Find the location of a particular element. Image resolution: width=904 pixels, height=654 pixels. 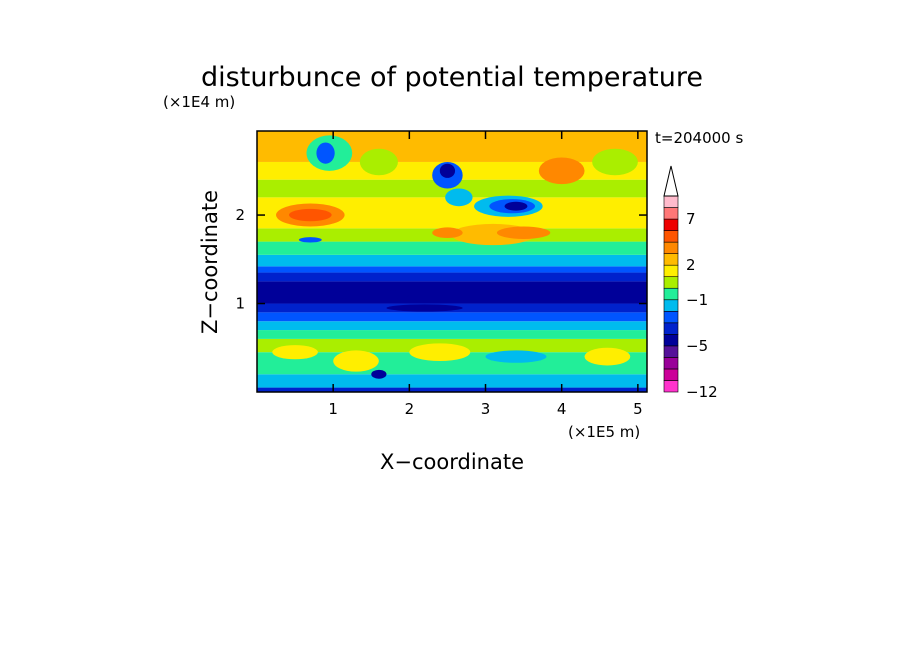

y-axis-label: Z−coordinate is located at coordinates (210, 262).